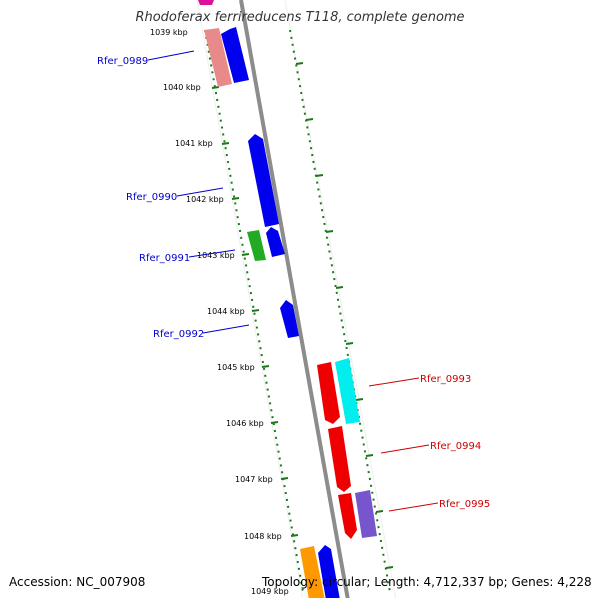  What do you see at coordinates (194, 143) in the screenshot?
I see `kbp-label-1041: 1041 kbp` at bounding box center [194, 143].